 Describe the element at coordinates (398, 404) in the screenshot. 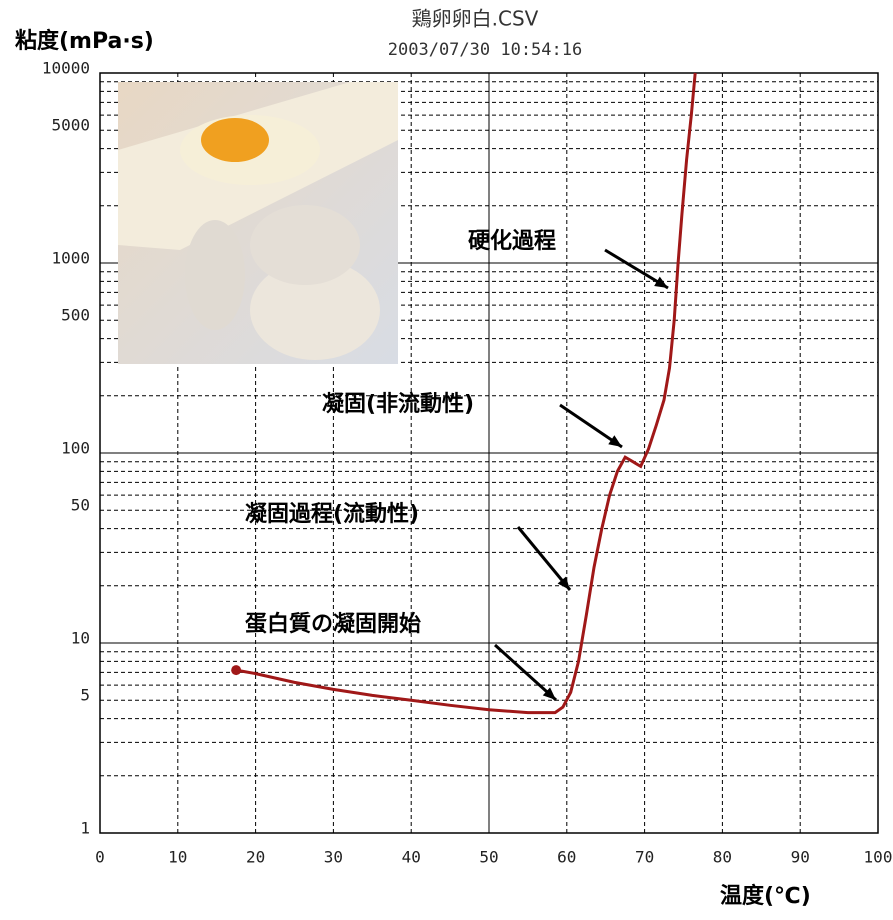

I see `annotation: 凝固(非流動性)` at that location.